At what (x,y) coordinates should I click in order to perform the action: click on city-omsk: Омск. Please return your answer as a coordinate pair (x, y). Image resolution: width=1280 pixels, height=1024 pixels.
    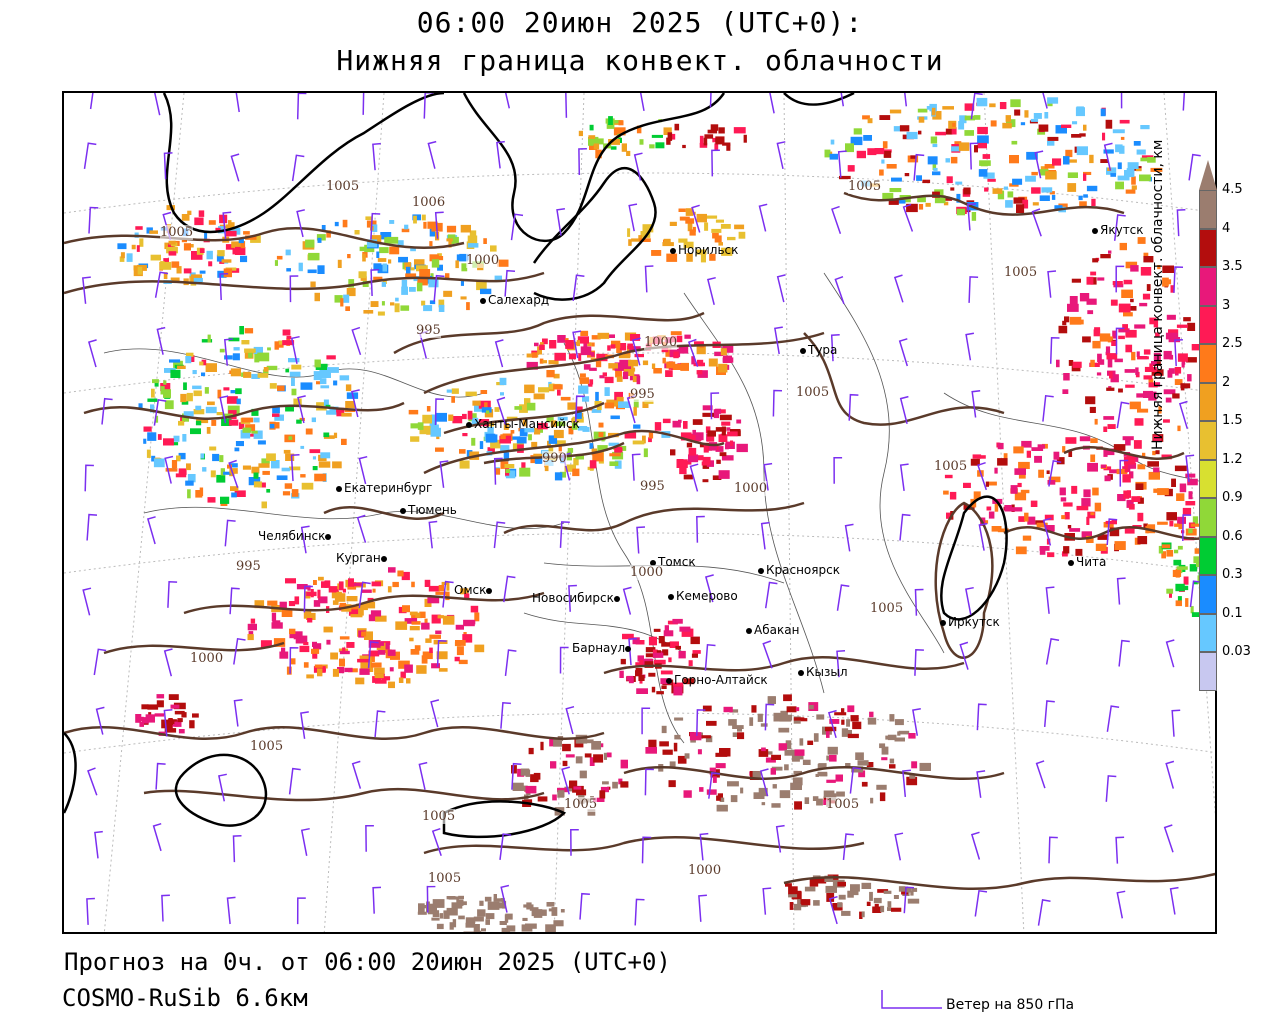
    Looking at the image, I should click on (474, 590).